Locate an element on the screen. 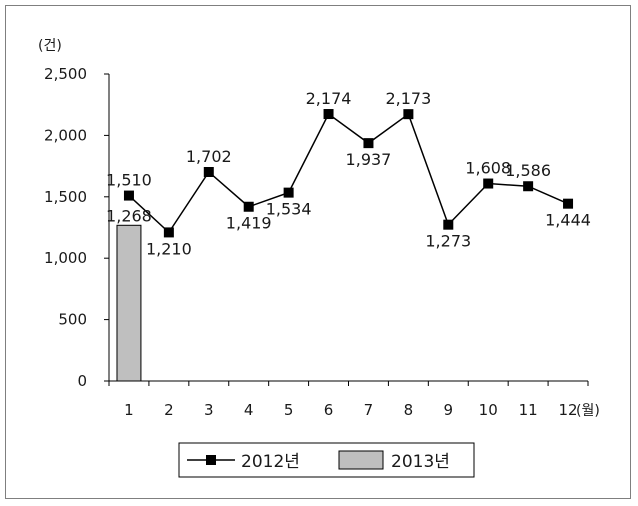  data-label-2012: 1,210 is located at coordinates (169, 248).